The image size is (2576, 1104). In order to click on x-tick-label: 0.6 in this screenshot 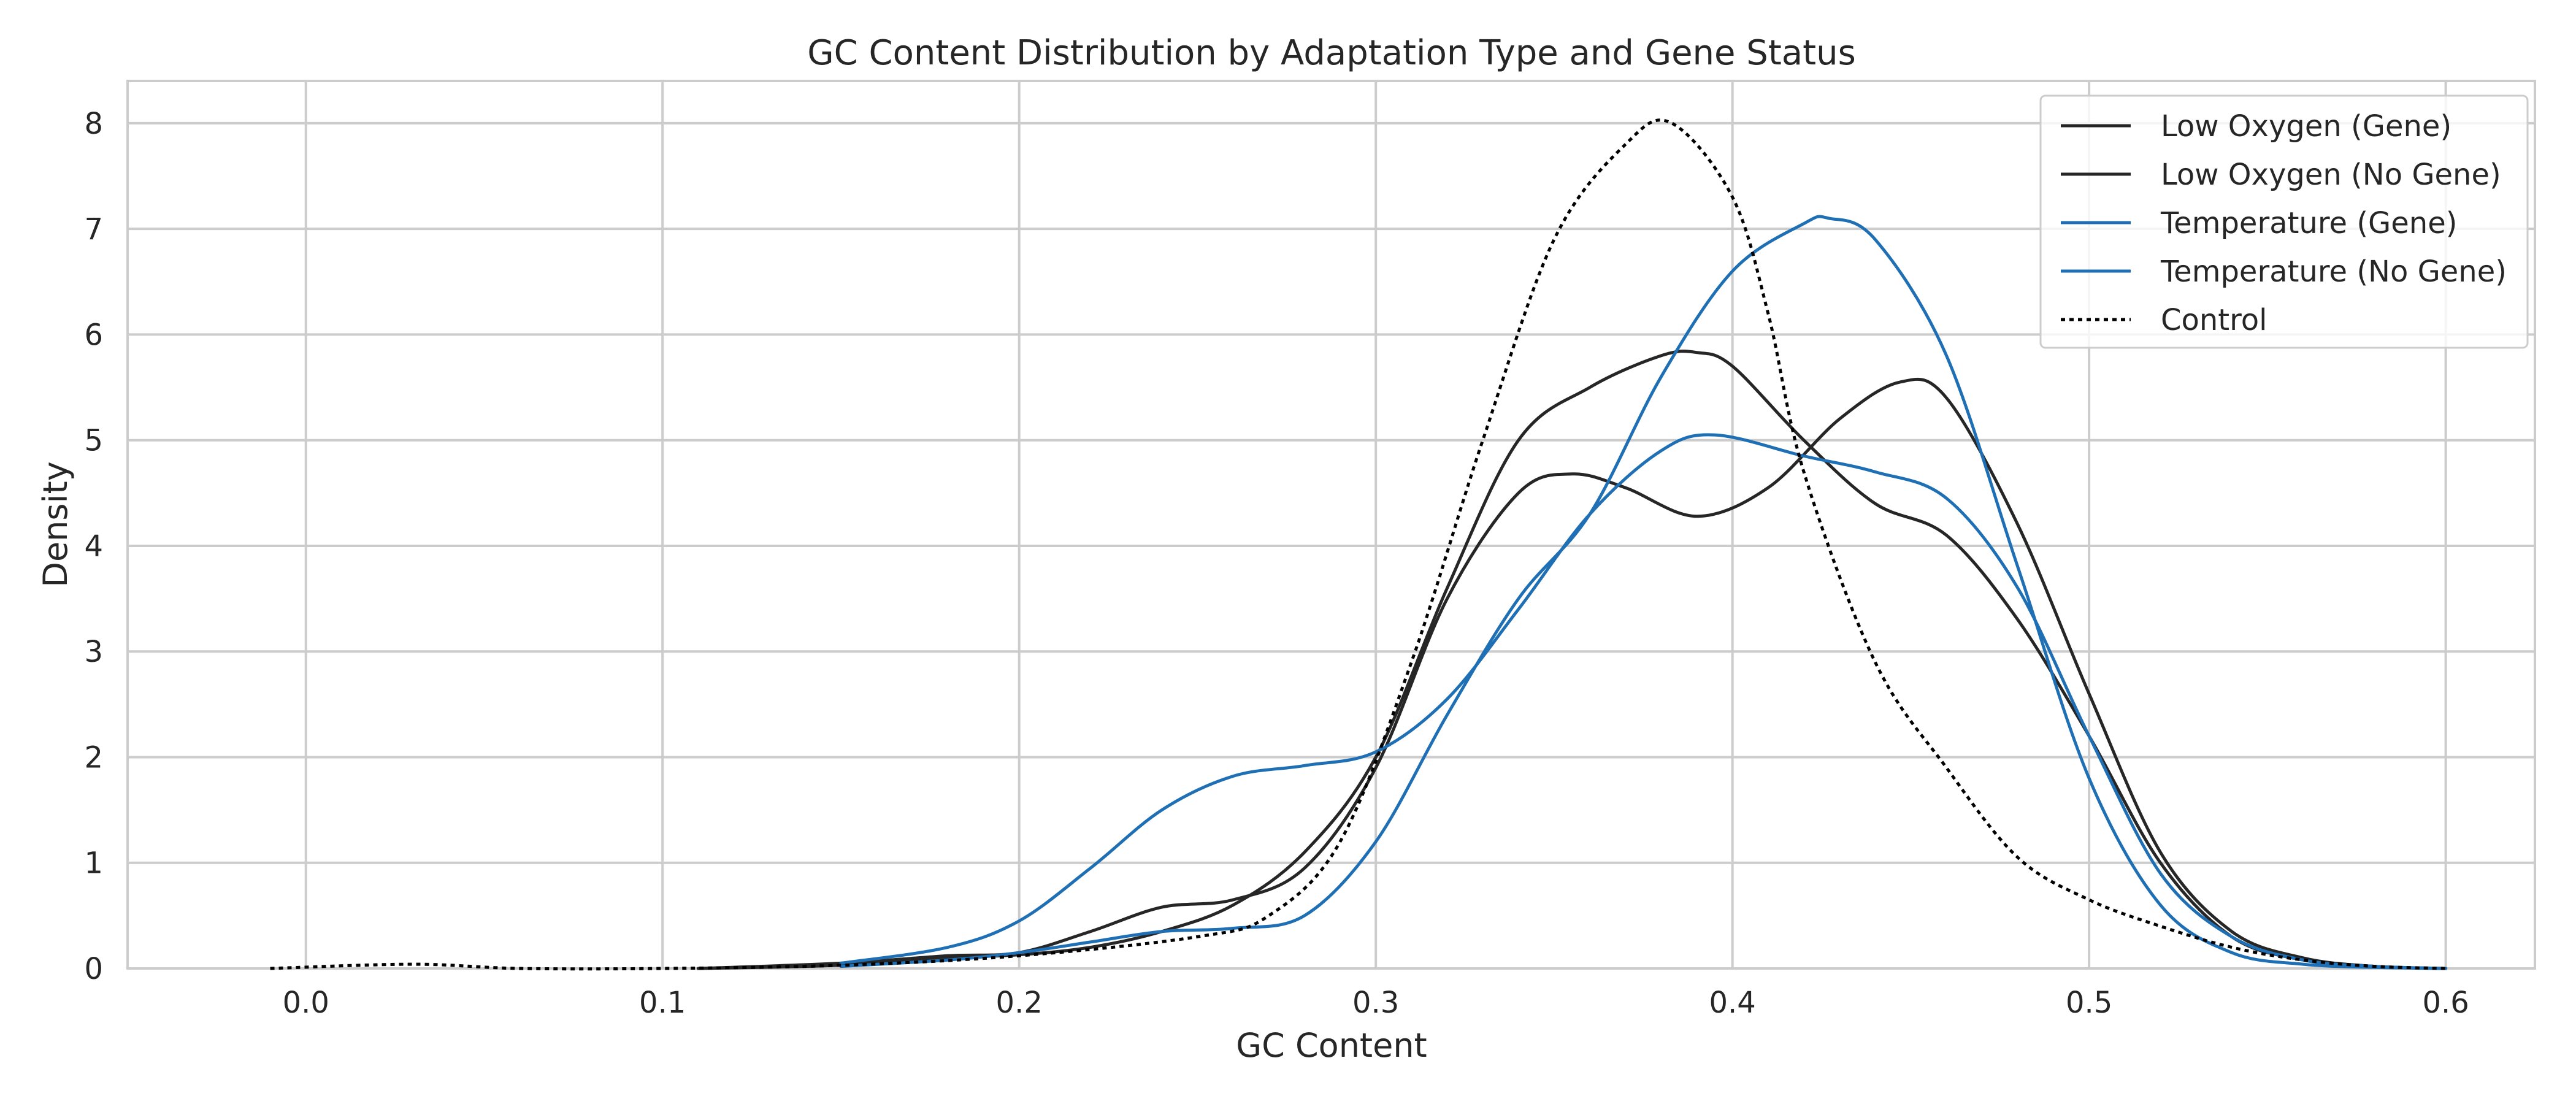, I will do `click(2445, 1003)`.